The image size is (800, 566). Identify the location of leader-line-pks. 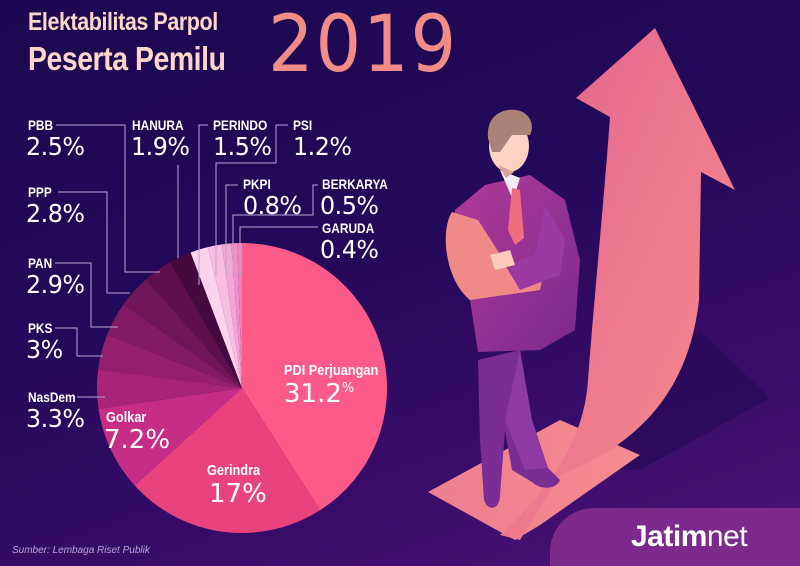
(79, 342).